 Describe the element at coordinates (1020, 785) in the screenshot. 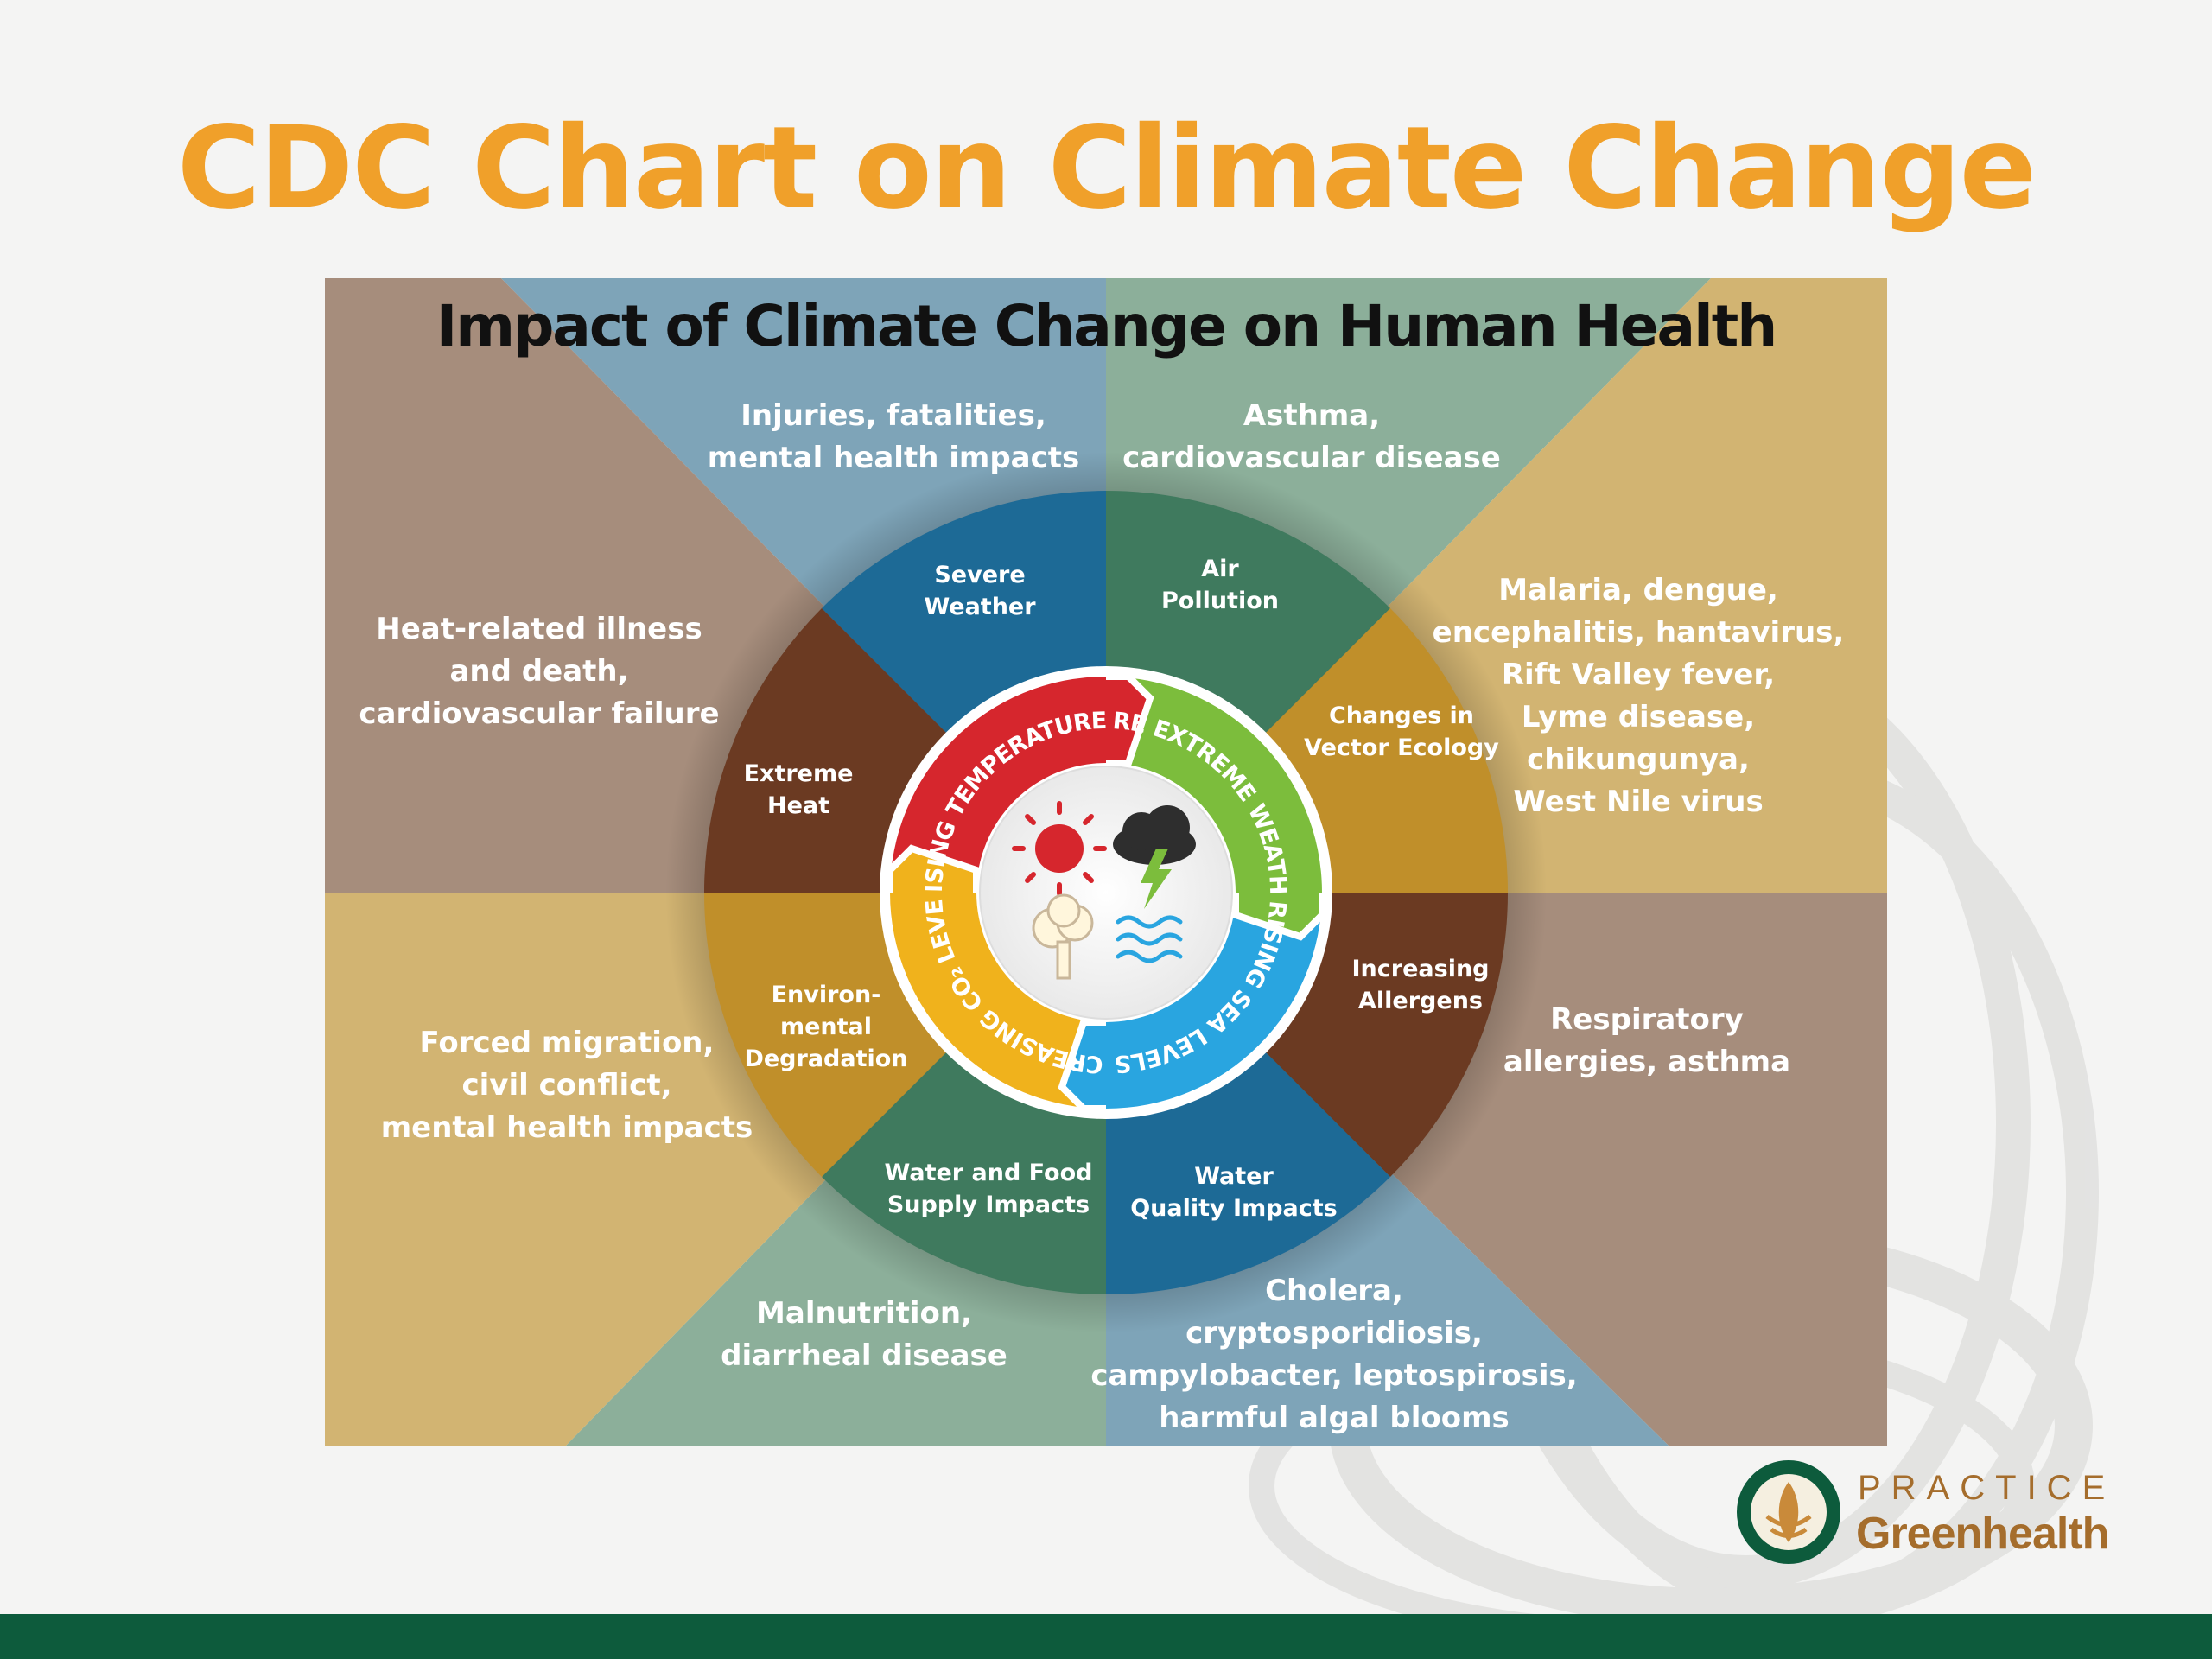

I see `driver-segment-rising-temperatures` at that location.